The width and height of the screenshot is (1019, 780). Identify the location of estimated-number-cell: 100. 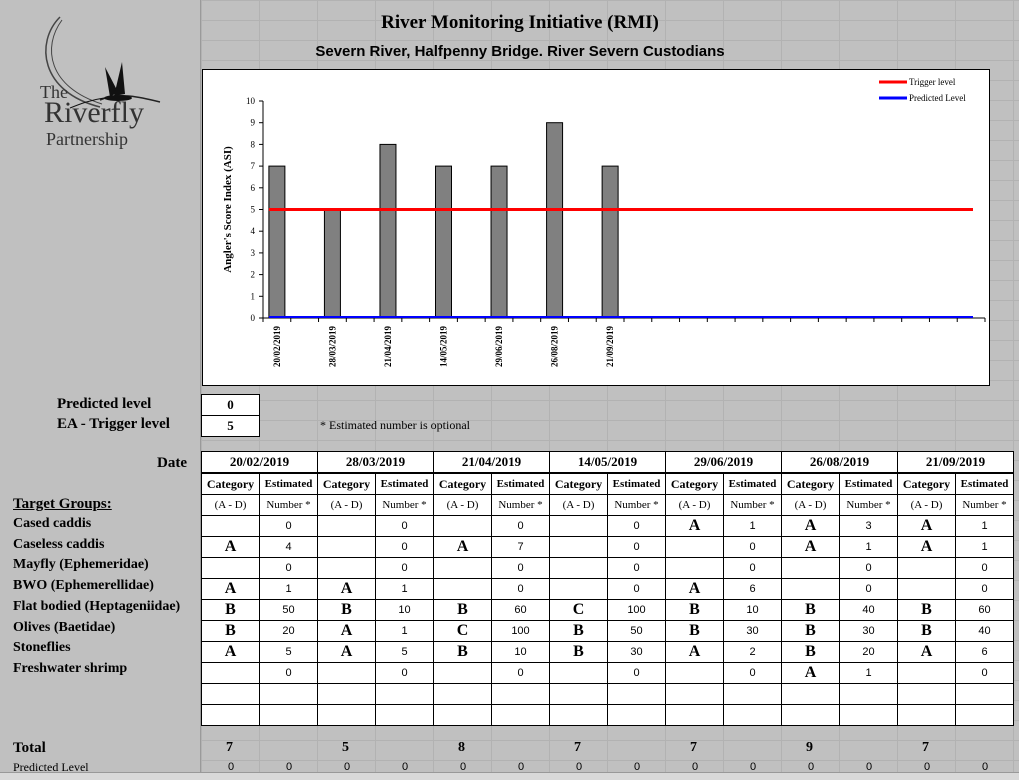
(636, 610).